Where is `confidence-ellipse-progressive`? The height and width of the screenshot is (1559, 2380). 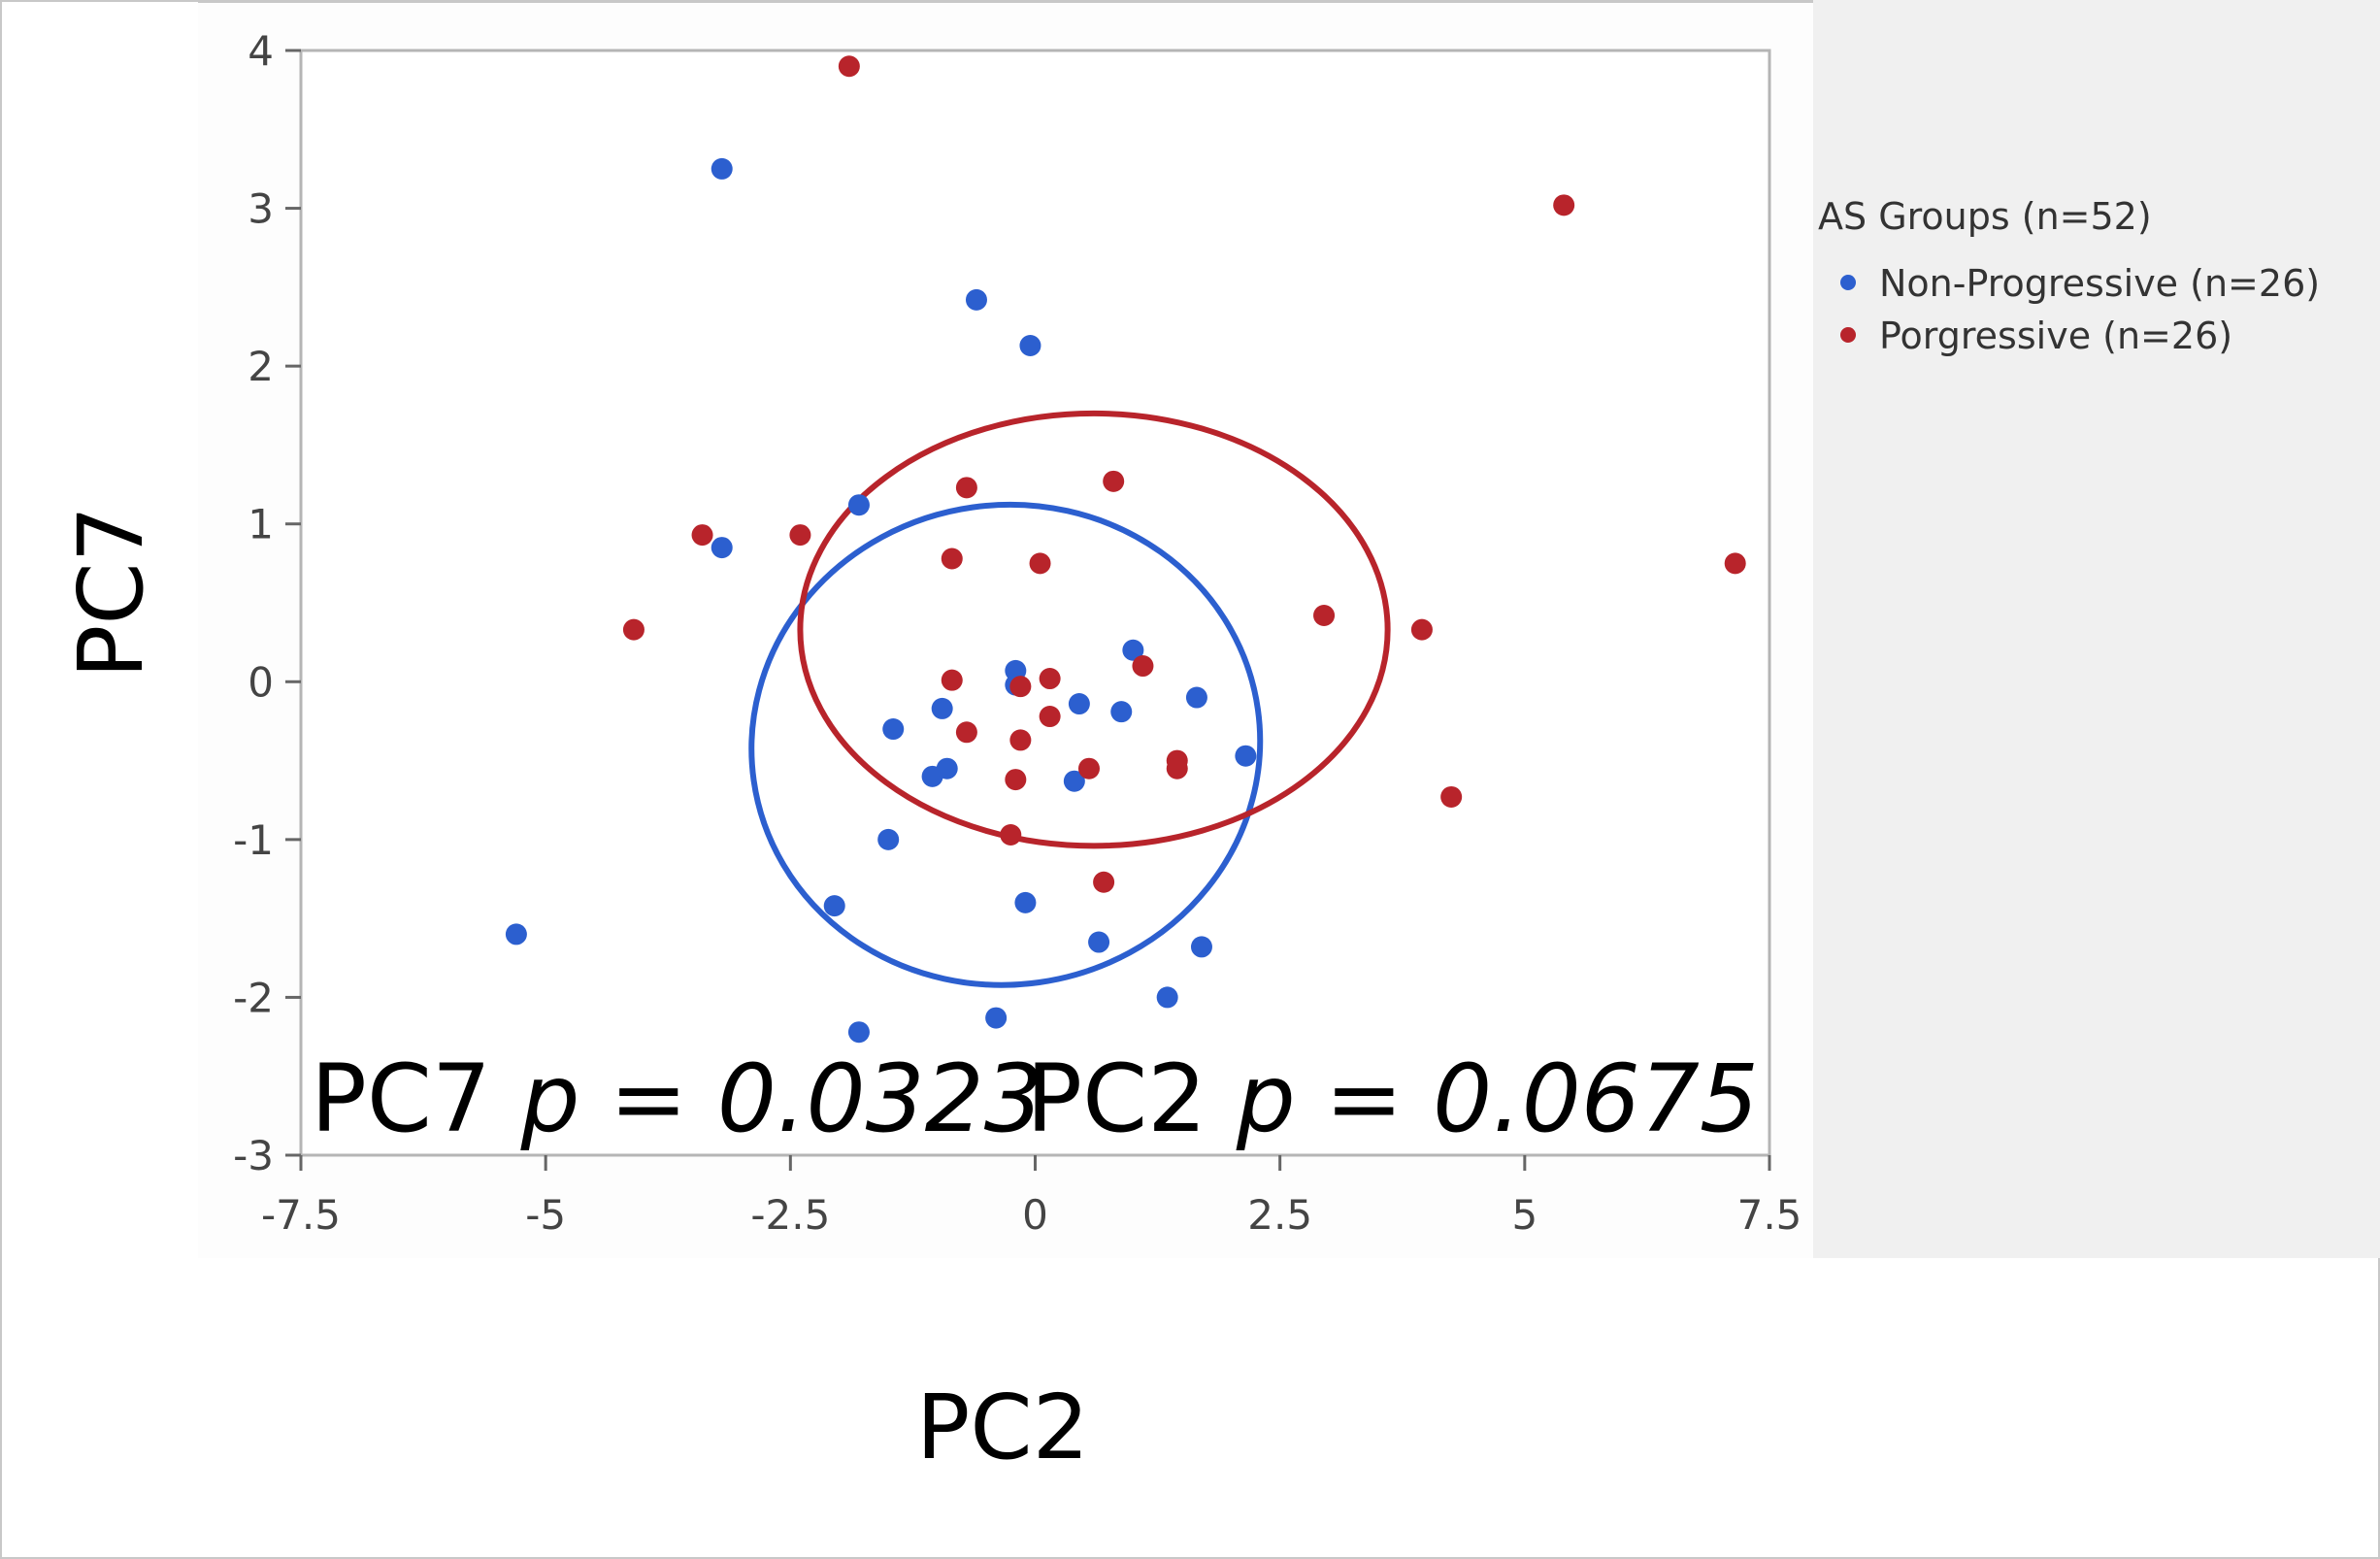
confidence-ellipse-progressive is located at coordinates (1094, 629).